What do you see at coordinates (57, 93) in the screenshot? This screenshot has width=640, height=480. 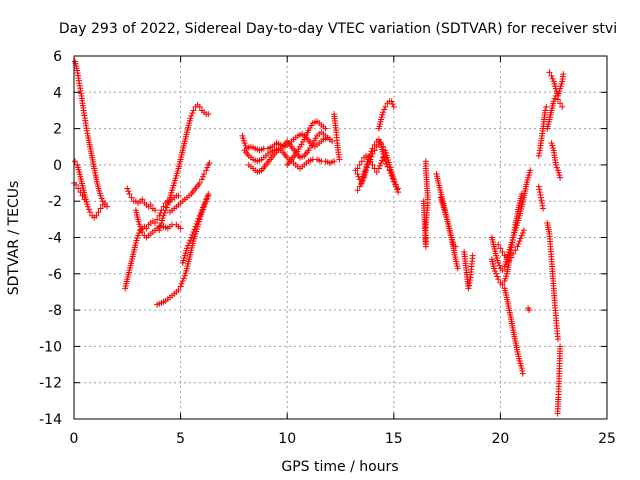 I see `y-tick-label: 4` at bounding box center [57, 93].